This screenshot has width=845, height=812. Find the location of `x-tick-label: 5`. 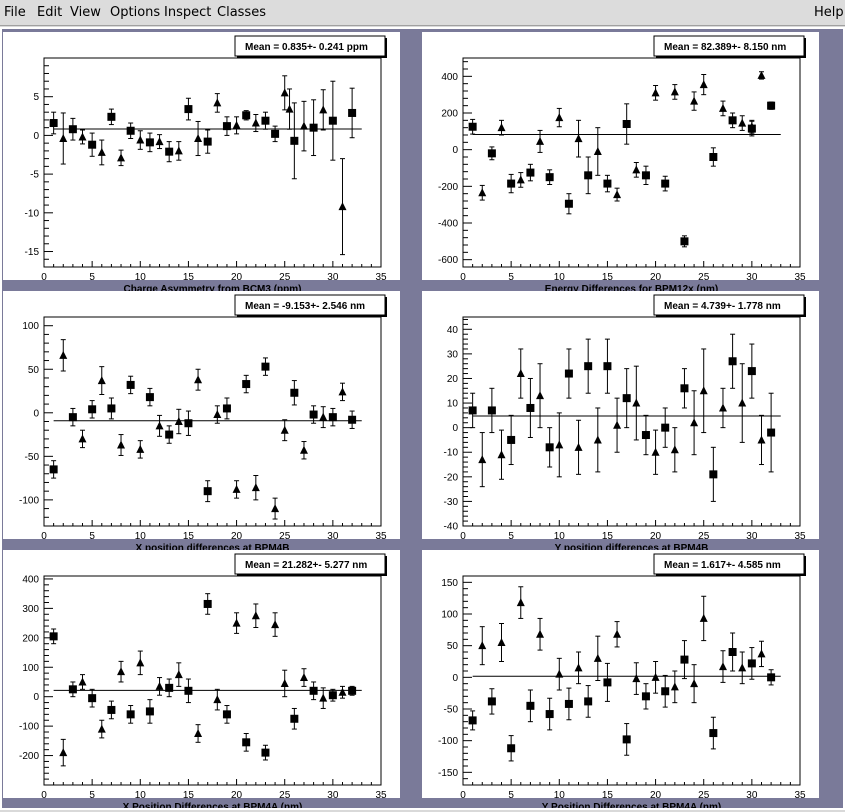

x-tick-label: 5 is located at coordinates (92, 536).